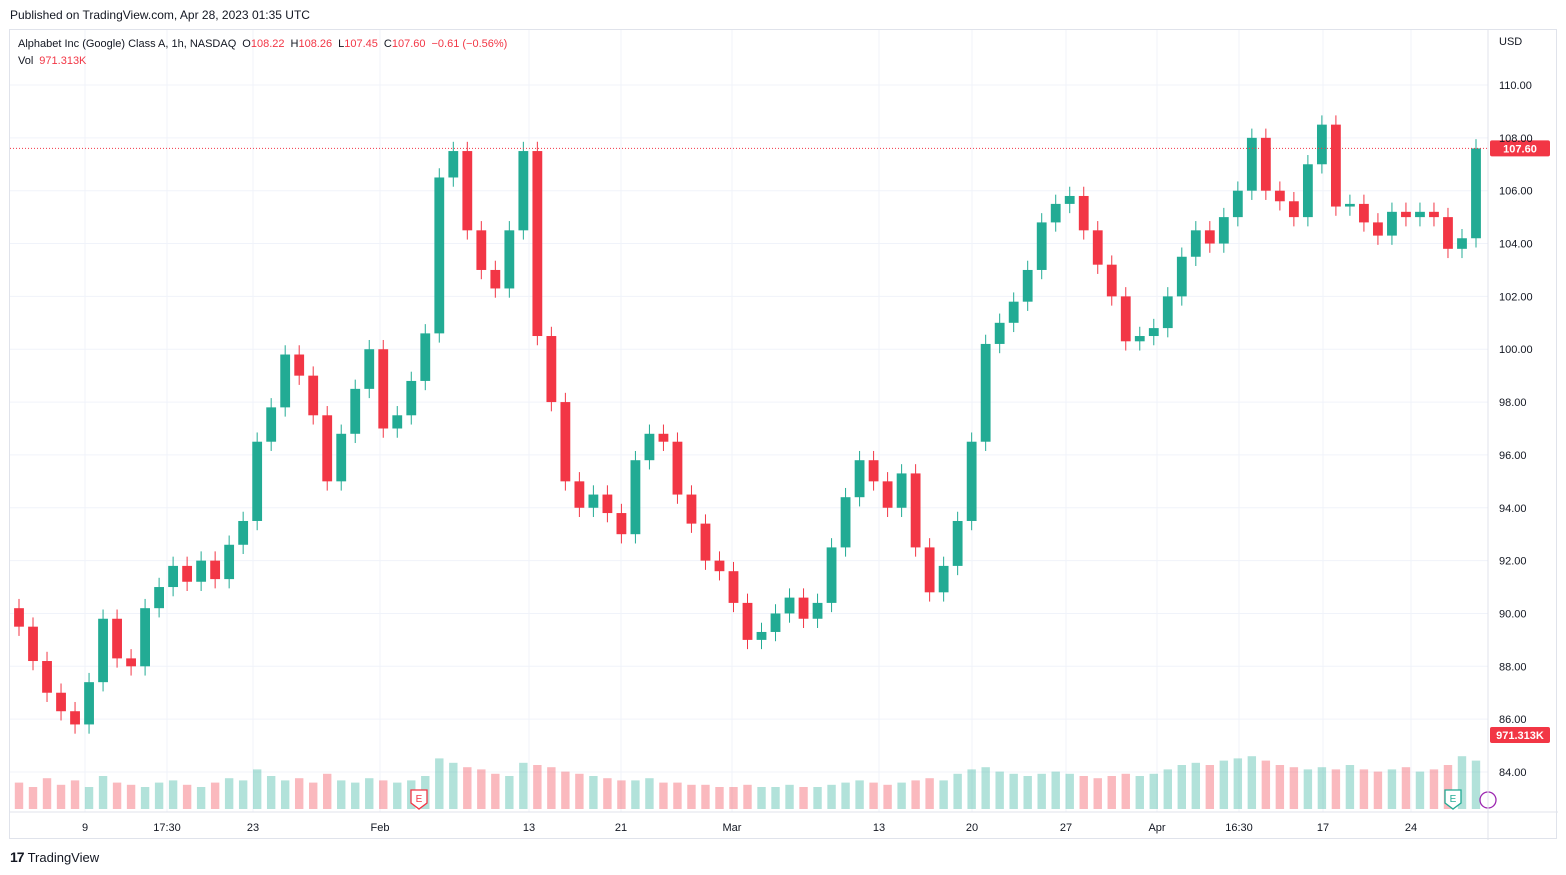  I want to click on x-tick-label: 9, so click(85, 828).